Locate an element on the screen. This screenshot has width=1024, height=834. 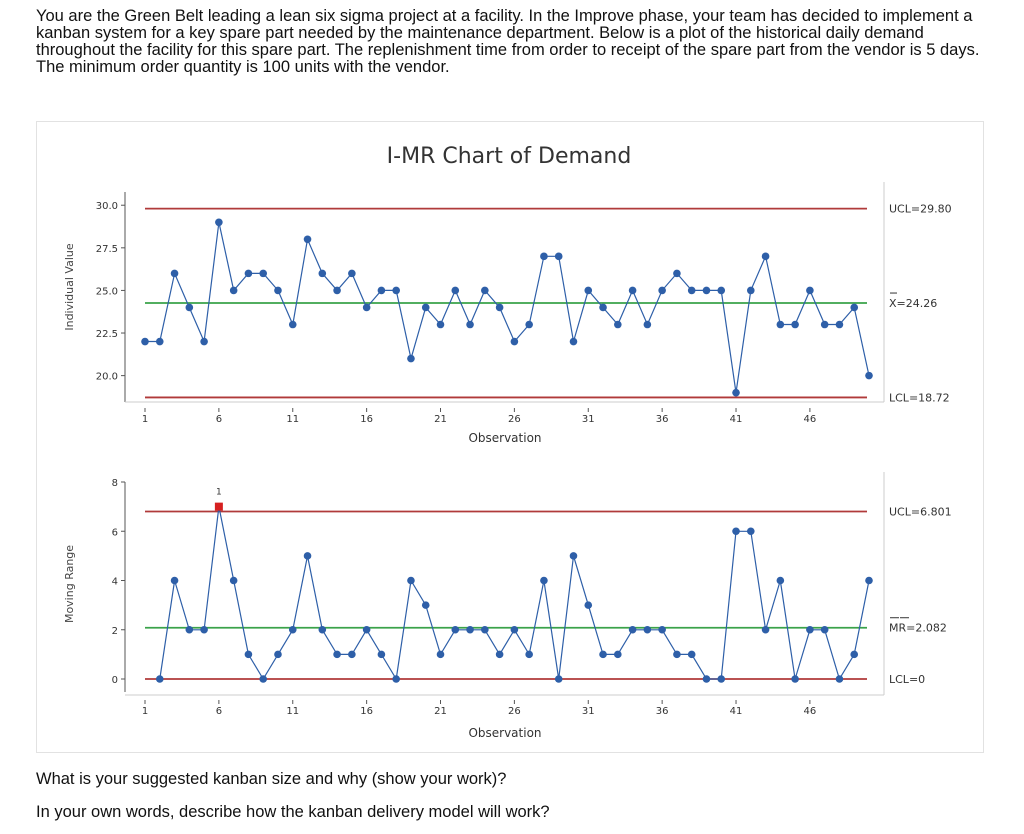
mr-series-line is located at coordinates (514, 593).